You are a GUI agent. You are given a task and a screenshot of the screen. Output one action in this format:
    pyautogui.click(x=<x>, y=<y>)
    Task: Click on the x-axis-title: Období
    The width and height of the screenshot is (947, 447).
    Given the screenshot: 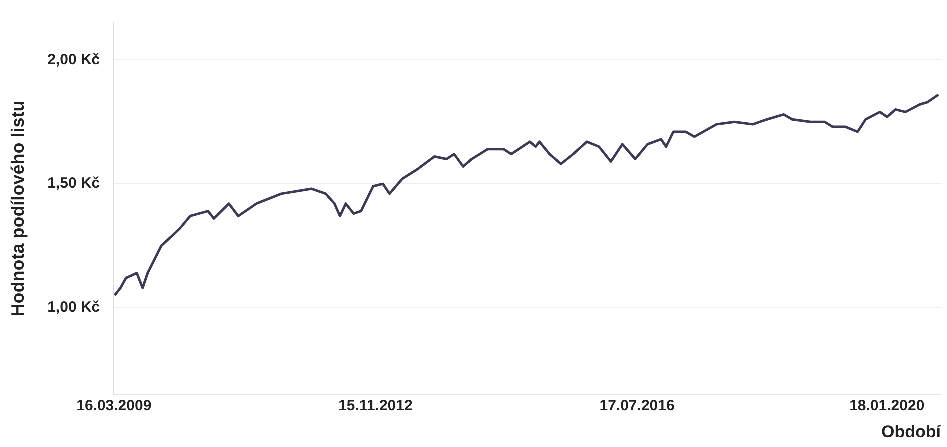 What is the action you would take?
    pyautogui.click(x=912, y=432)
    